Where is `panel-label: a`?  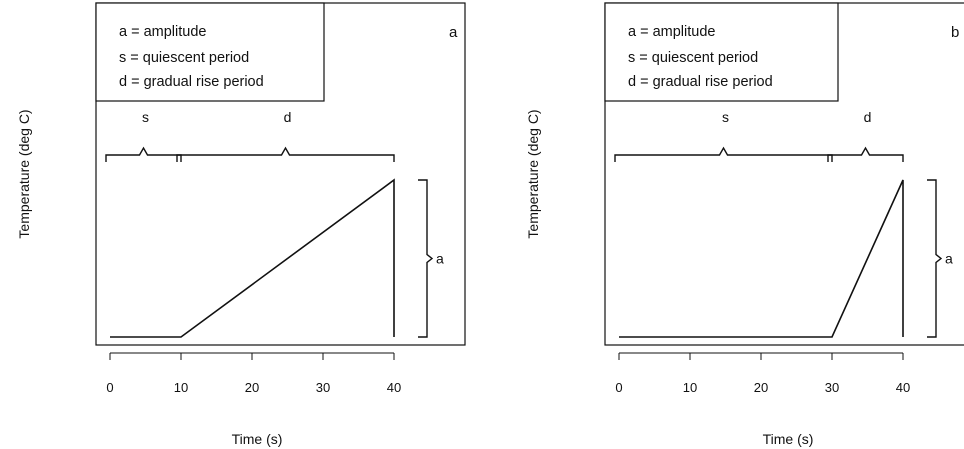 panel-label: a is located at coordinates (453, 32).